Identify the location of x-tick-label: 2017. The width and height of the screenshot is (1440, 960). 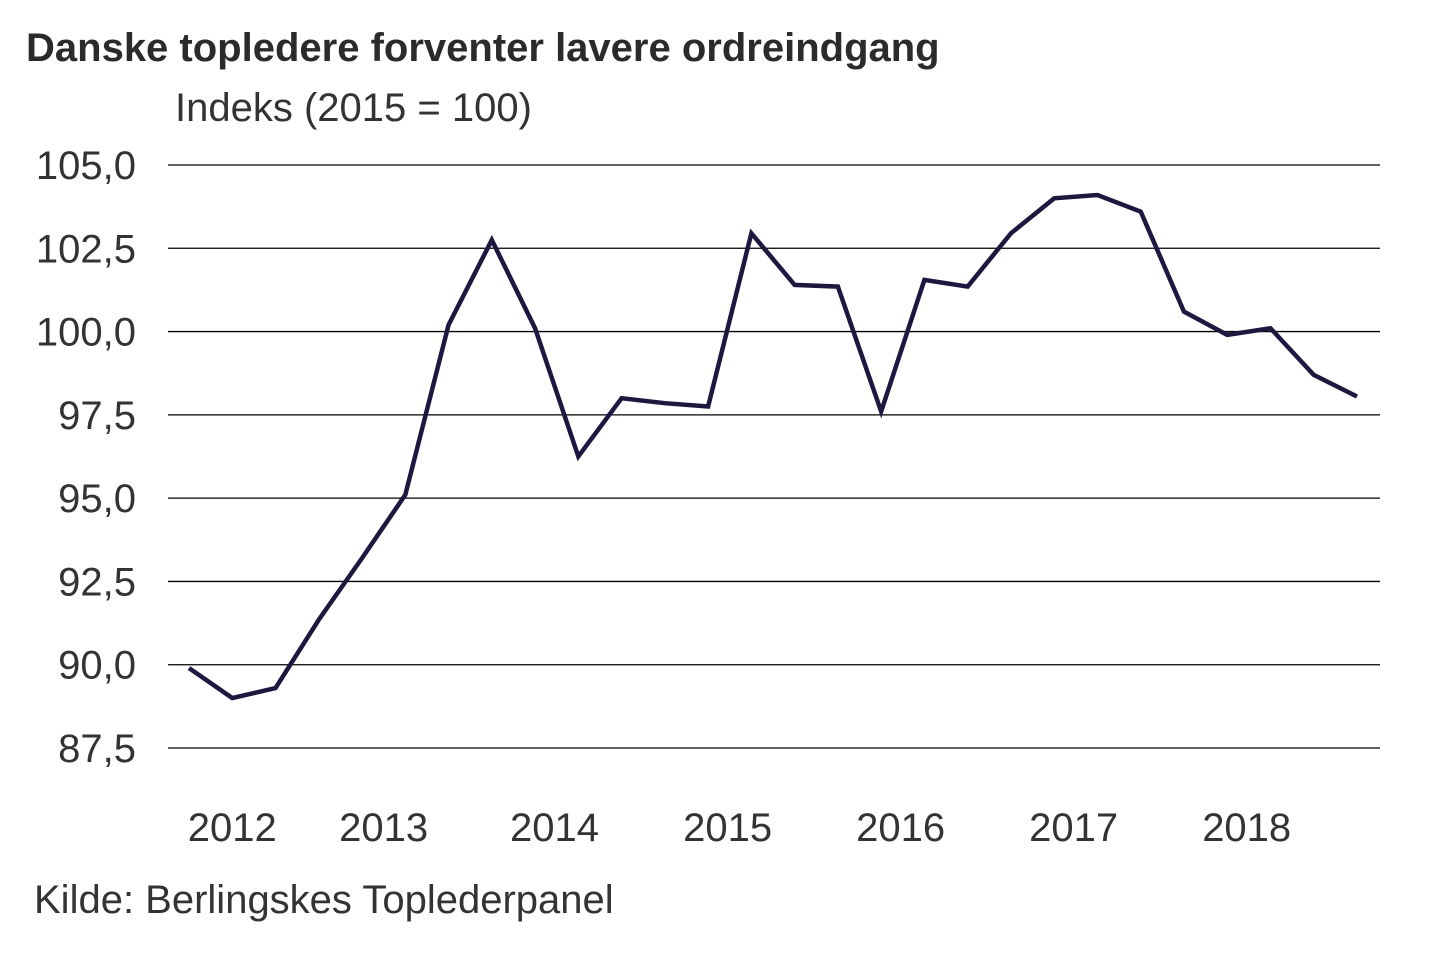
(1073, 828).